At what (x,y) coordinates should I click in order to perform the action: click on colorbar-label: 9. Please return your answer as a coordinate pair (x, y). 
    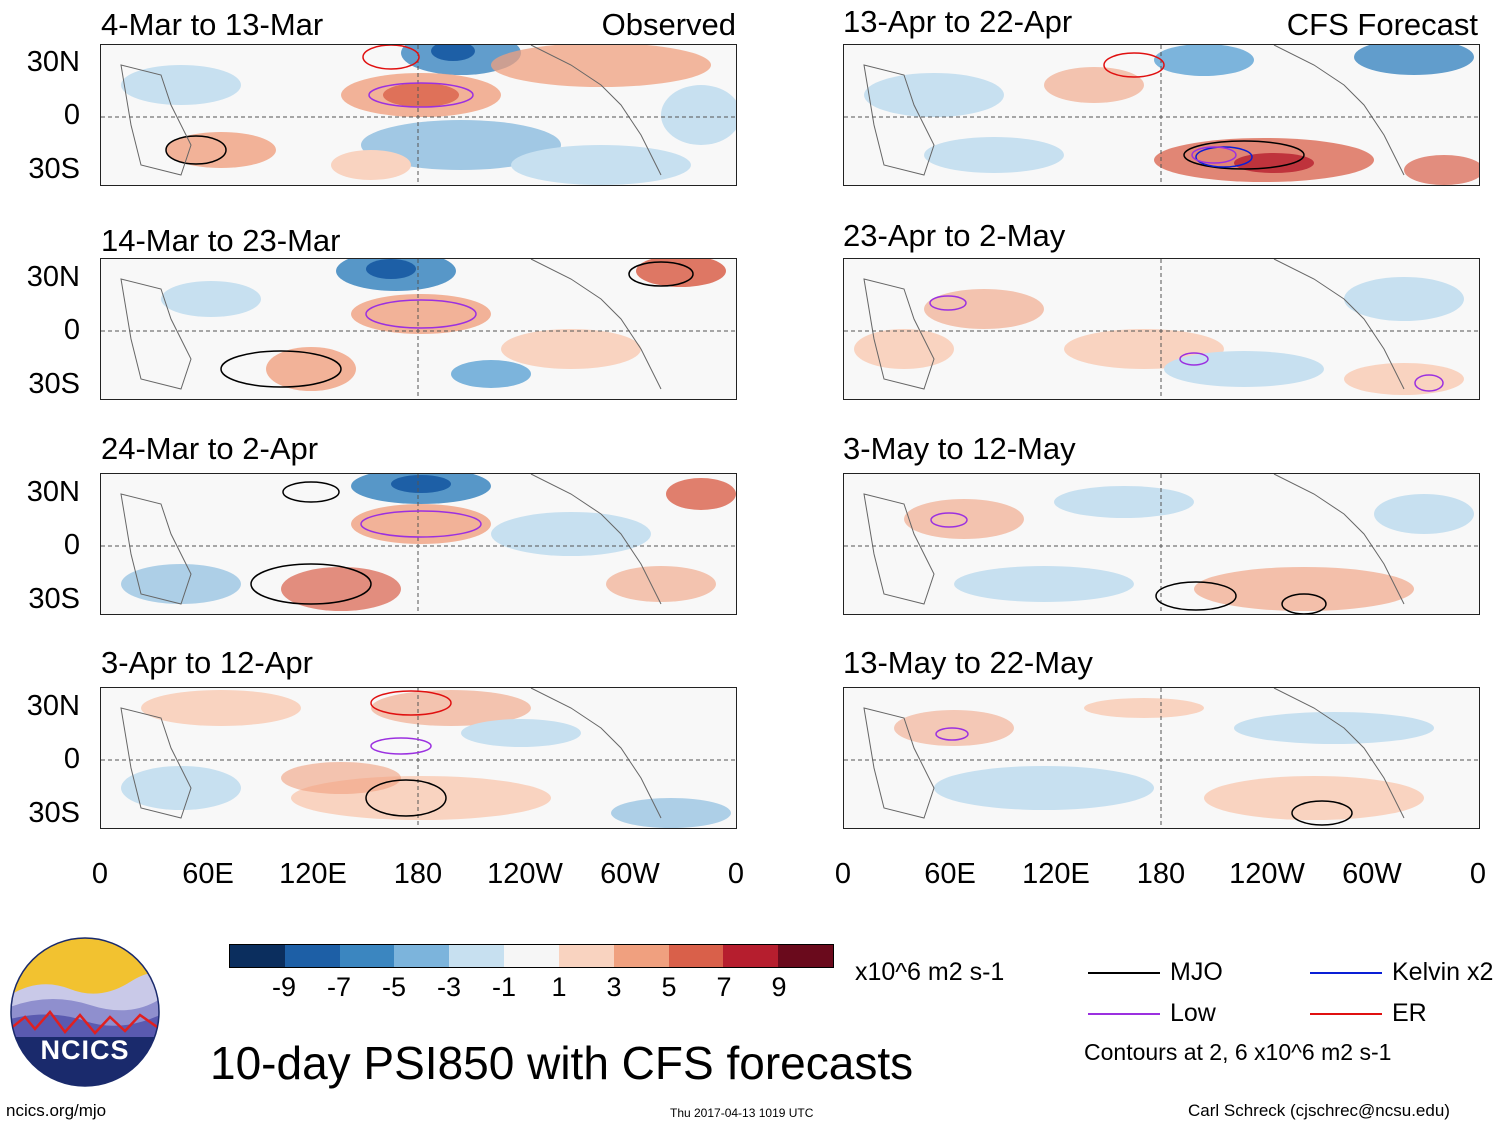
    Looking at the image, I should click on (779, 987).